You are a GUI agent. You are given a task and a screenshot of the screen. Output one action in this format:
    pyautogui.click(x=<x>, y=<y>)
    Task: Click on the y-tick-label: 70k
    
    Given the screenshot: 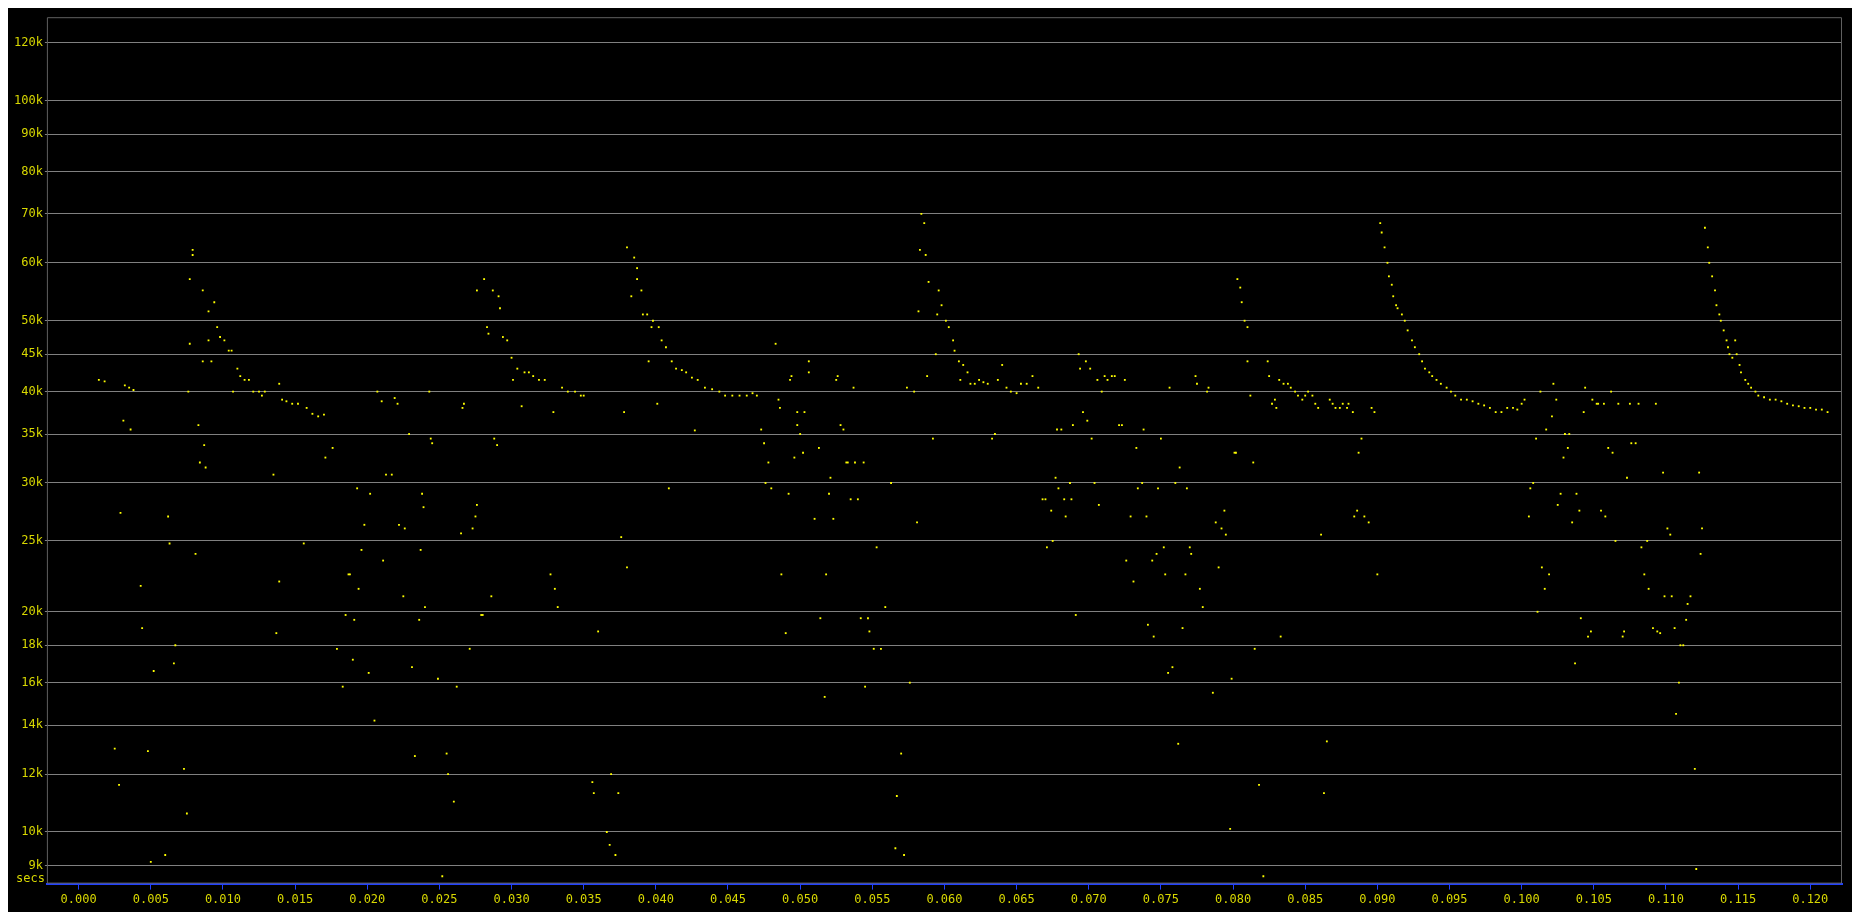 What is the action you would take?
    pyautogui.click(x=32, y=212)
    